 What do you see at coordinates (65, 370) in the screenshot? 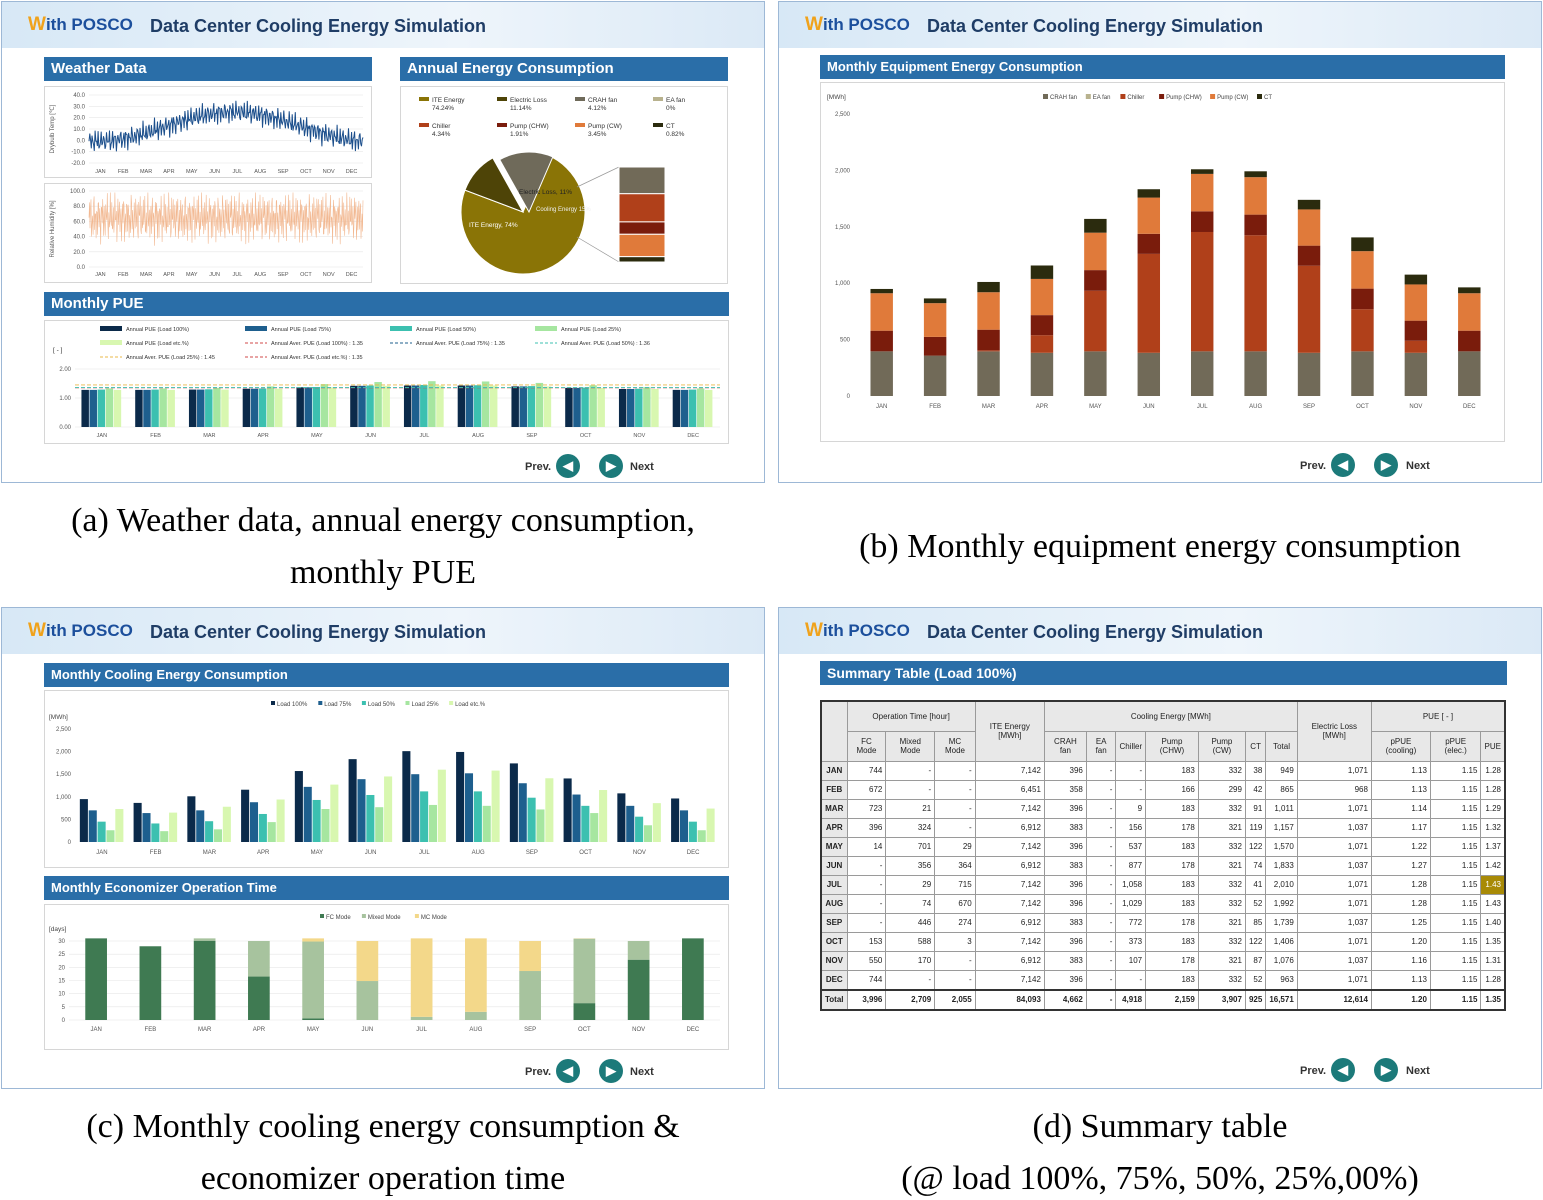
I see `tick-label: 2.00` at bounding box center [65, 370].